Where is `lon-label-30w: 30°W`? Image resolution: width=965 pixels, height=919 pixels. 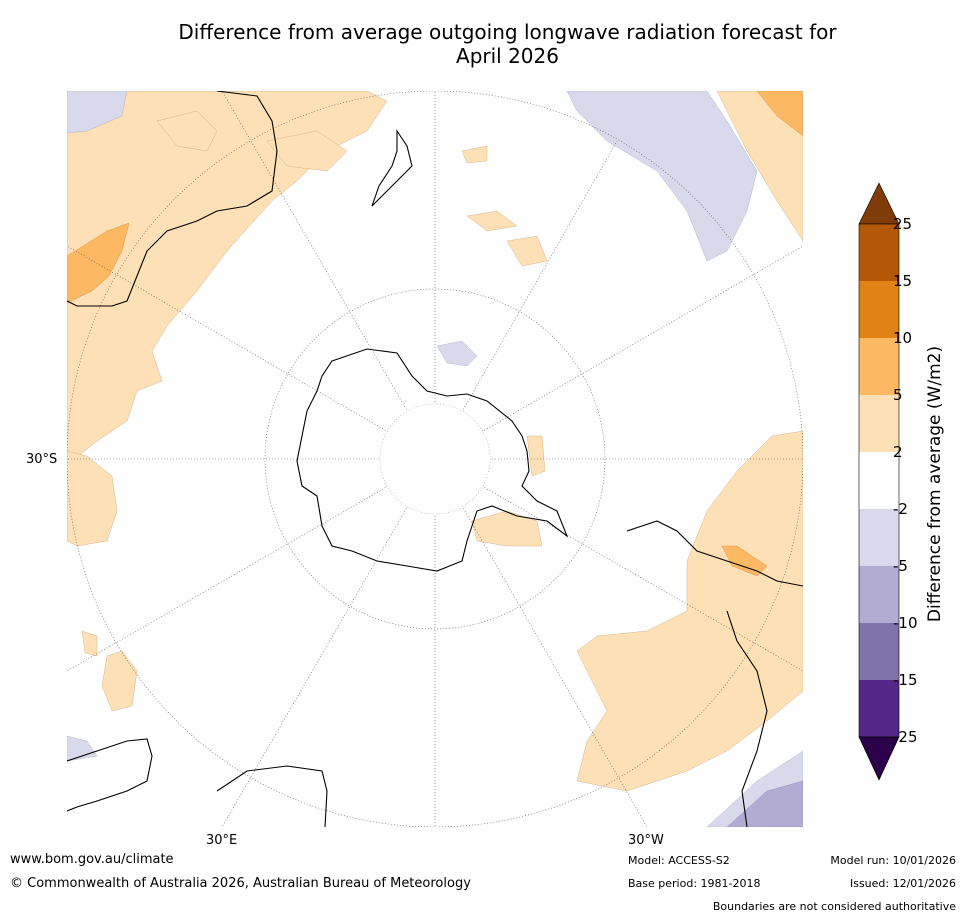
lon-label-30w: 30°W is located at coordinates (646, 840).